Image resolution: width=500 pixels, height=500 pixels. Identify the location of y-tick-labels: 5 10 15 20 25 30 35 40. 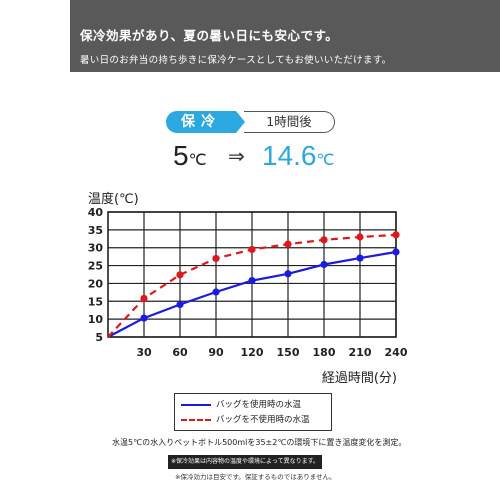
(96, 275).